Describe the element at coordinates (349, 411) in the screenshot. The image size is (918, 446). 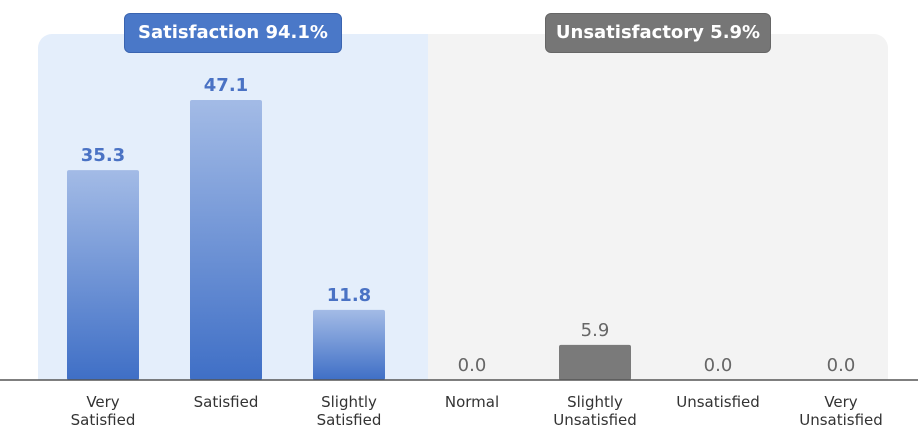
I see `x-tick-label: Slightly Satisfied` at that location.